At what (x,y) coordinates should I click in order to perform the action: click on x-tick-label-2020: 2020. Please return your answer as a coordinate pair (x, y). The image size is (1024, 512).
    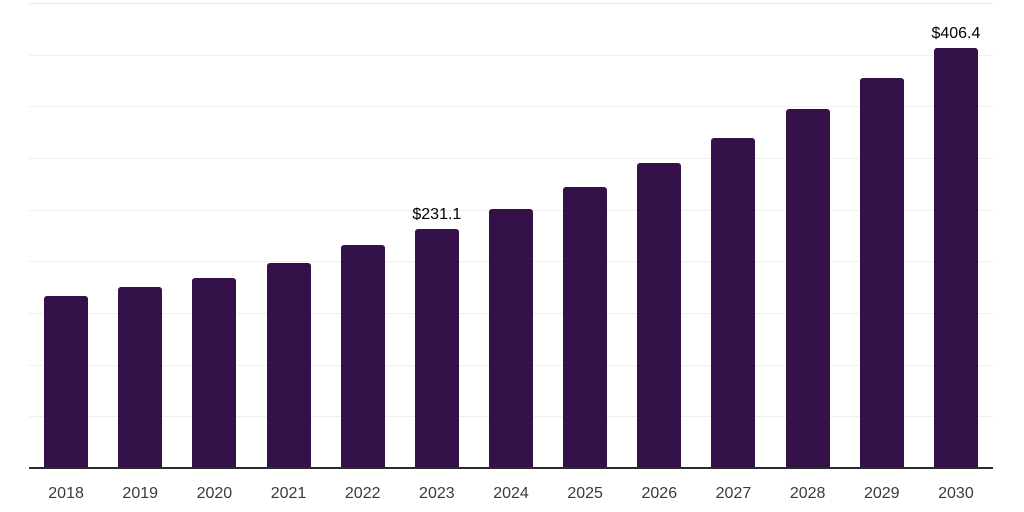
    Looking at the image, I should click on (214, 493).